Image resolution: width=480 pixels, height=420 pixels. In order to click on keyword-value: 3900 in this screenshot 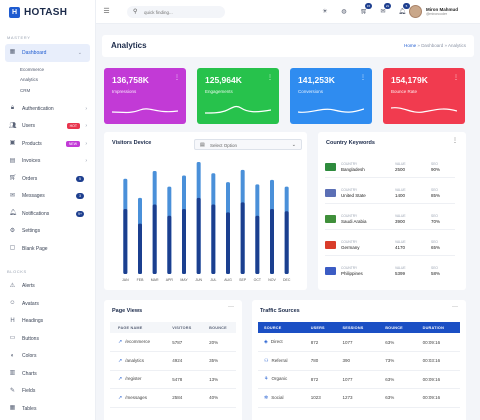, I will do `click(400, 221)`.